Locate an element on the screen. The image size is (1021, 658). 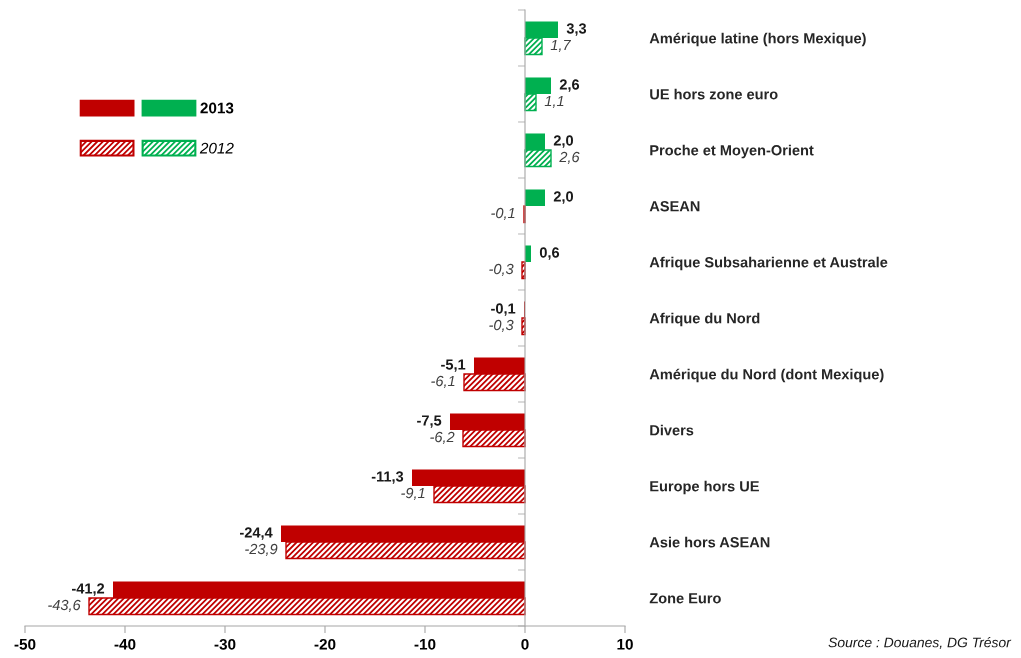
x-tick-label: -30 is located at coordinates (225, 644).